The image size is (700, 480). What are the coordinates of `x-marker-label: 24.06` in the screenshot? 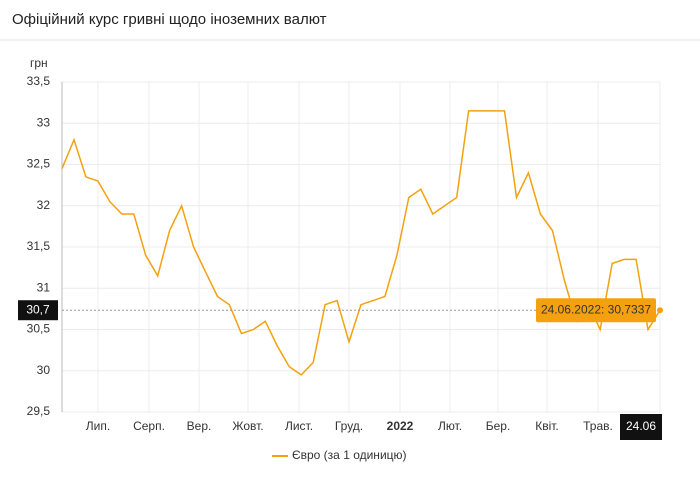 It's located at (641, 426).